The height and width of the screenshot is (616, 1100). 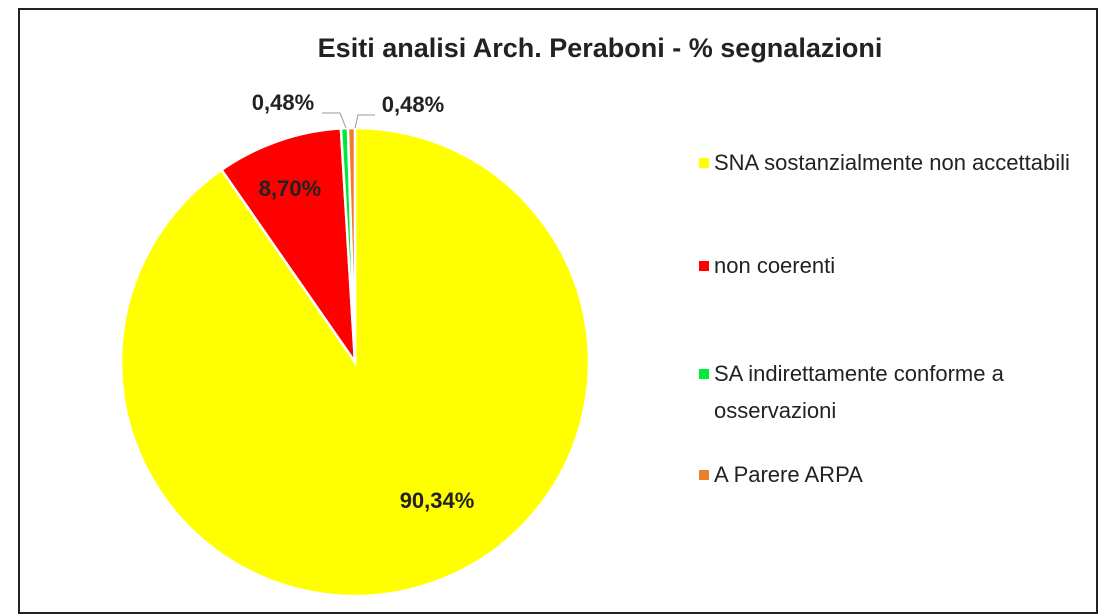 I want to click on legend-entry: SNA sostanzialmente non accettabili, so click(x=891, y=162).